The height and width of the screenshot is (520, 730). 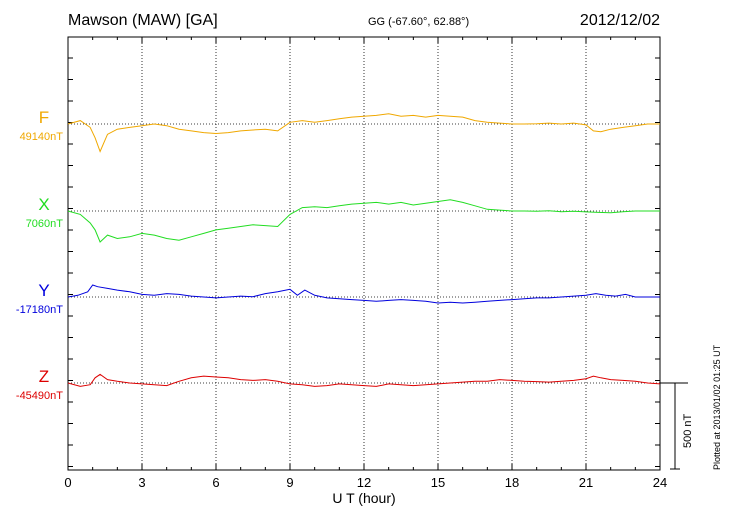 What do you see at coordinates (289, 482) in the screenshot?
I see `tick-label-x-9: 9` at bounding box center [289, 482].